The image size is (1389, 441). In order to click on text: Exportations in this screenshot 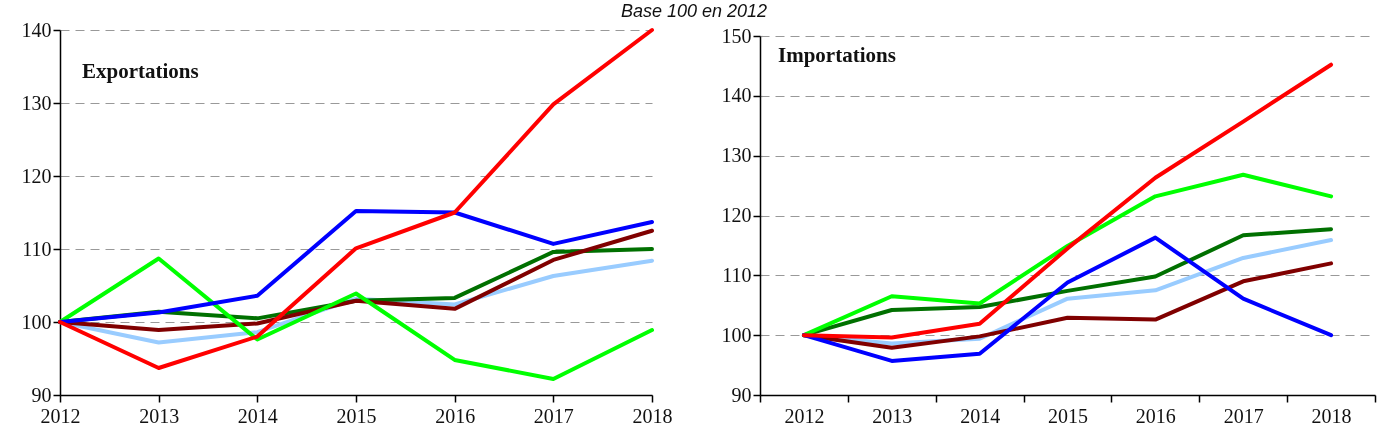, I will do `click(140, 71)`.